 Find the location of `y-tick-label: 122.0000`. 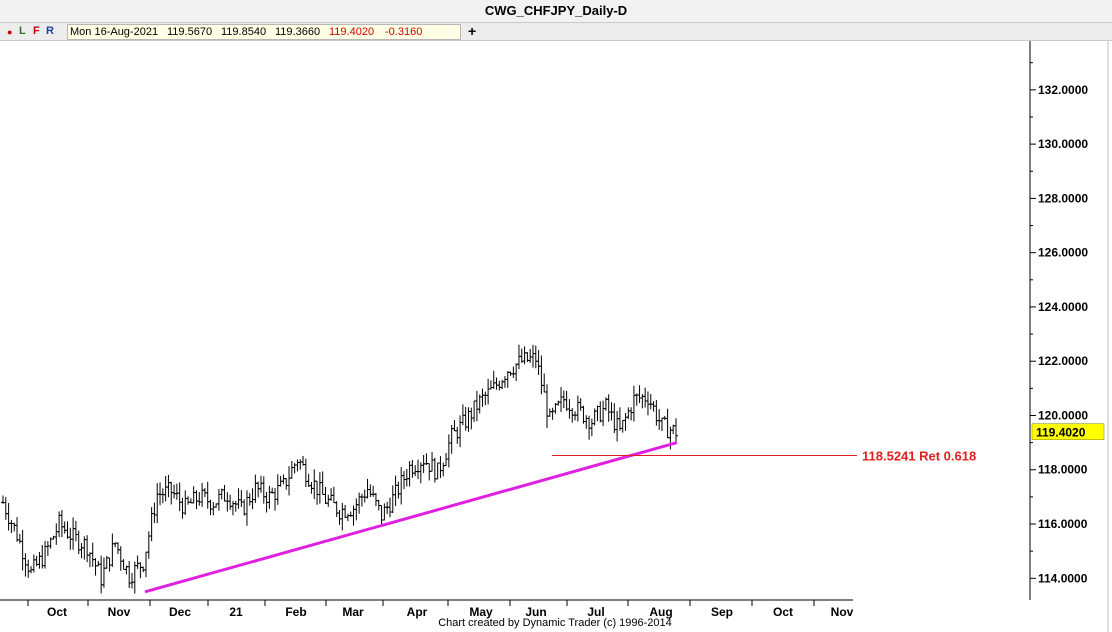

y-tick-label: 122.0000 is located at coordinates (1063, 361).